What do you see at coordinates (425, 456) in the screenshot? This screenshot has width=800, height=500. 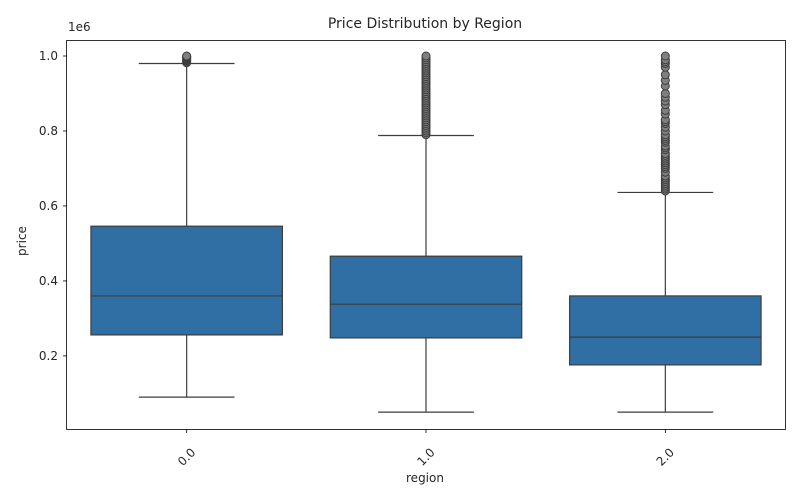 I see `x-tick-label: 1.0` at bounding box center [425, 456].